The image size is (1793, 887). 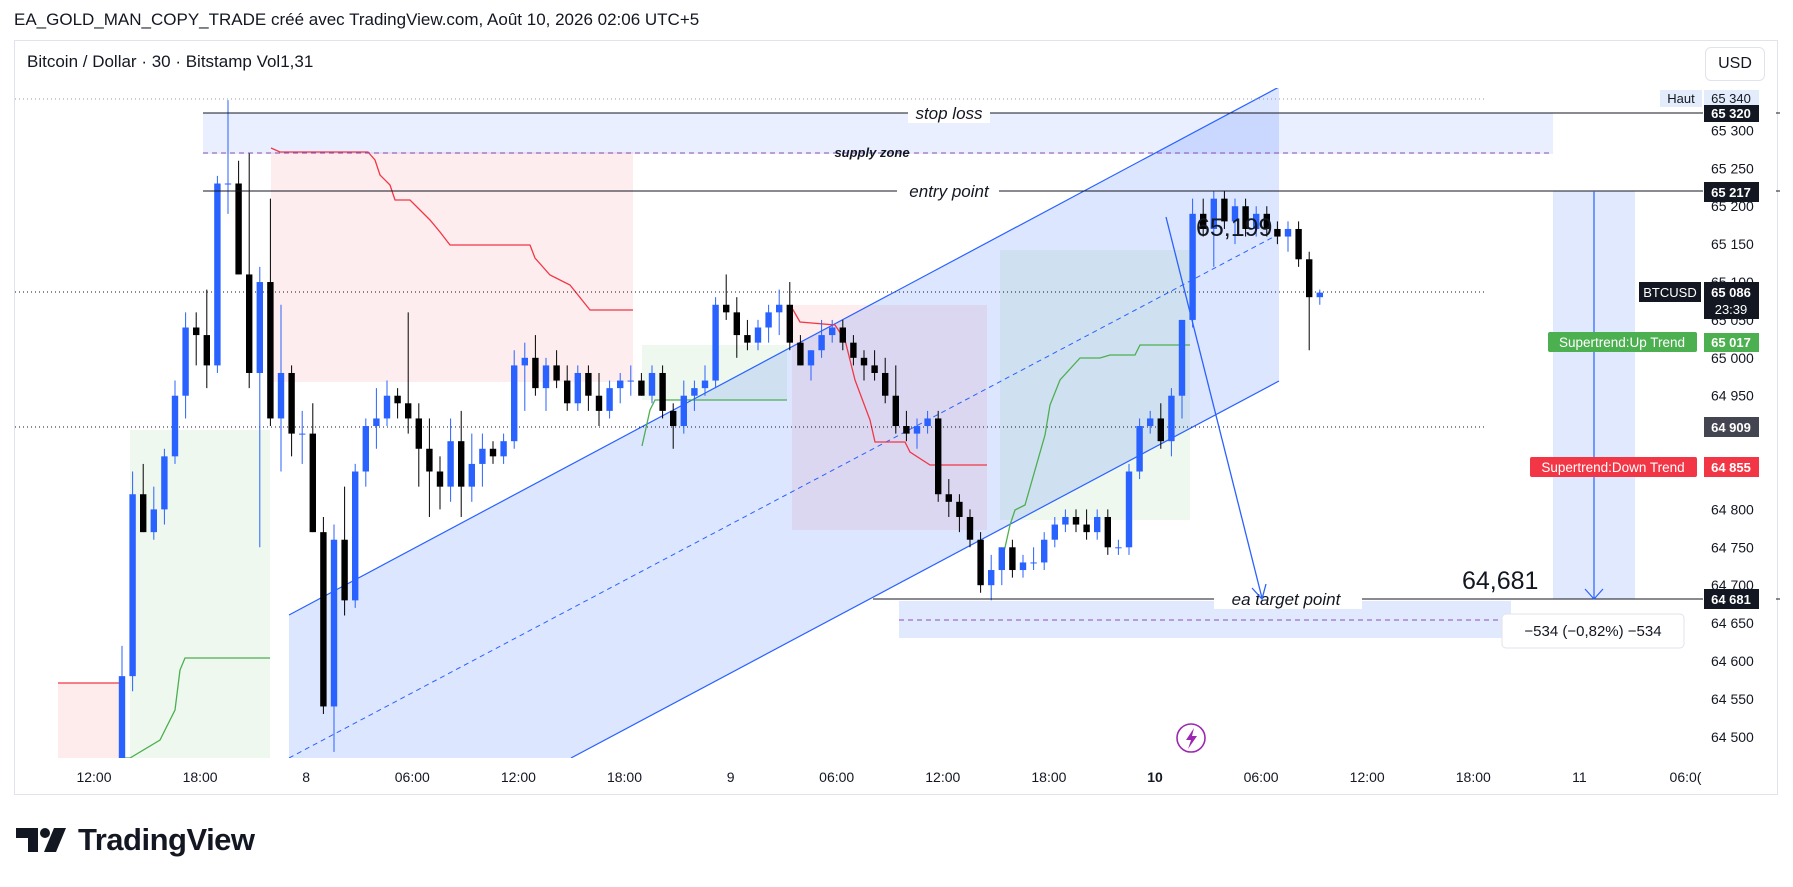 I want to click on tradingview-logo: TradingView, so click(x=135, y=840).